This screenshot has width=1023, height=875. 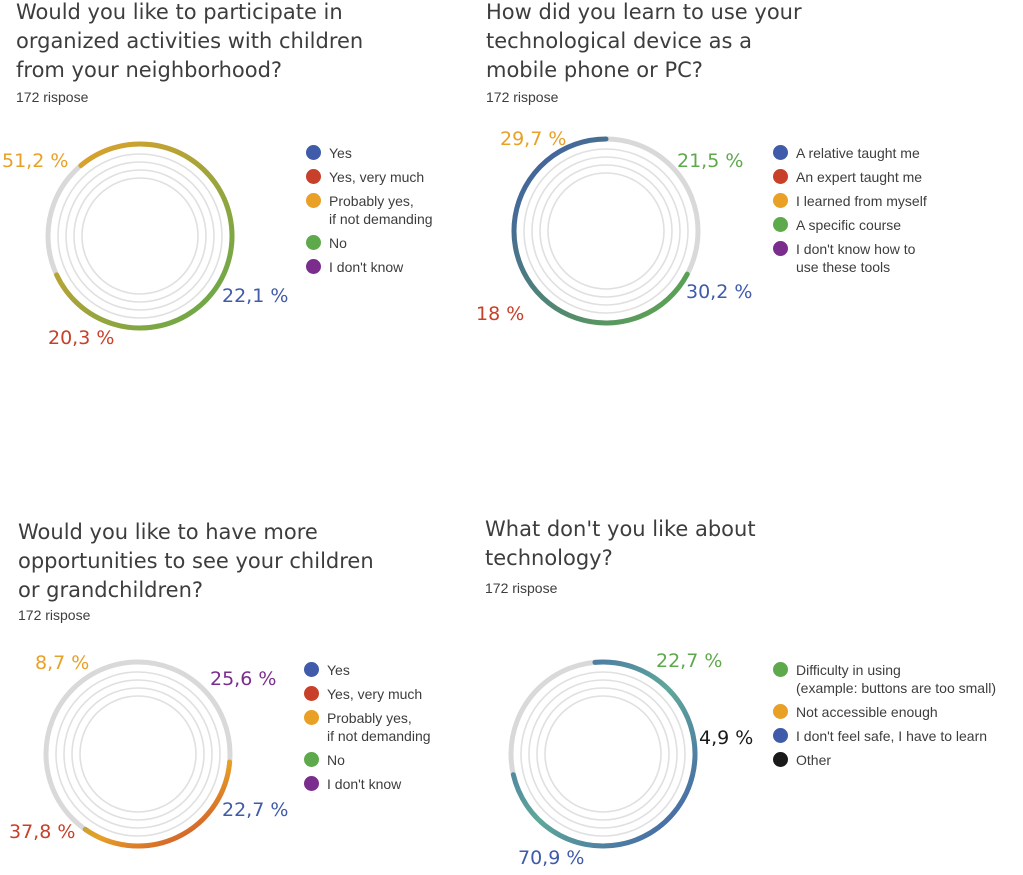 I want to click on value-label: 51,2 %, so click(x=35, y=161).